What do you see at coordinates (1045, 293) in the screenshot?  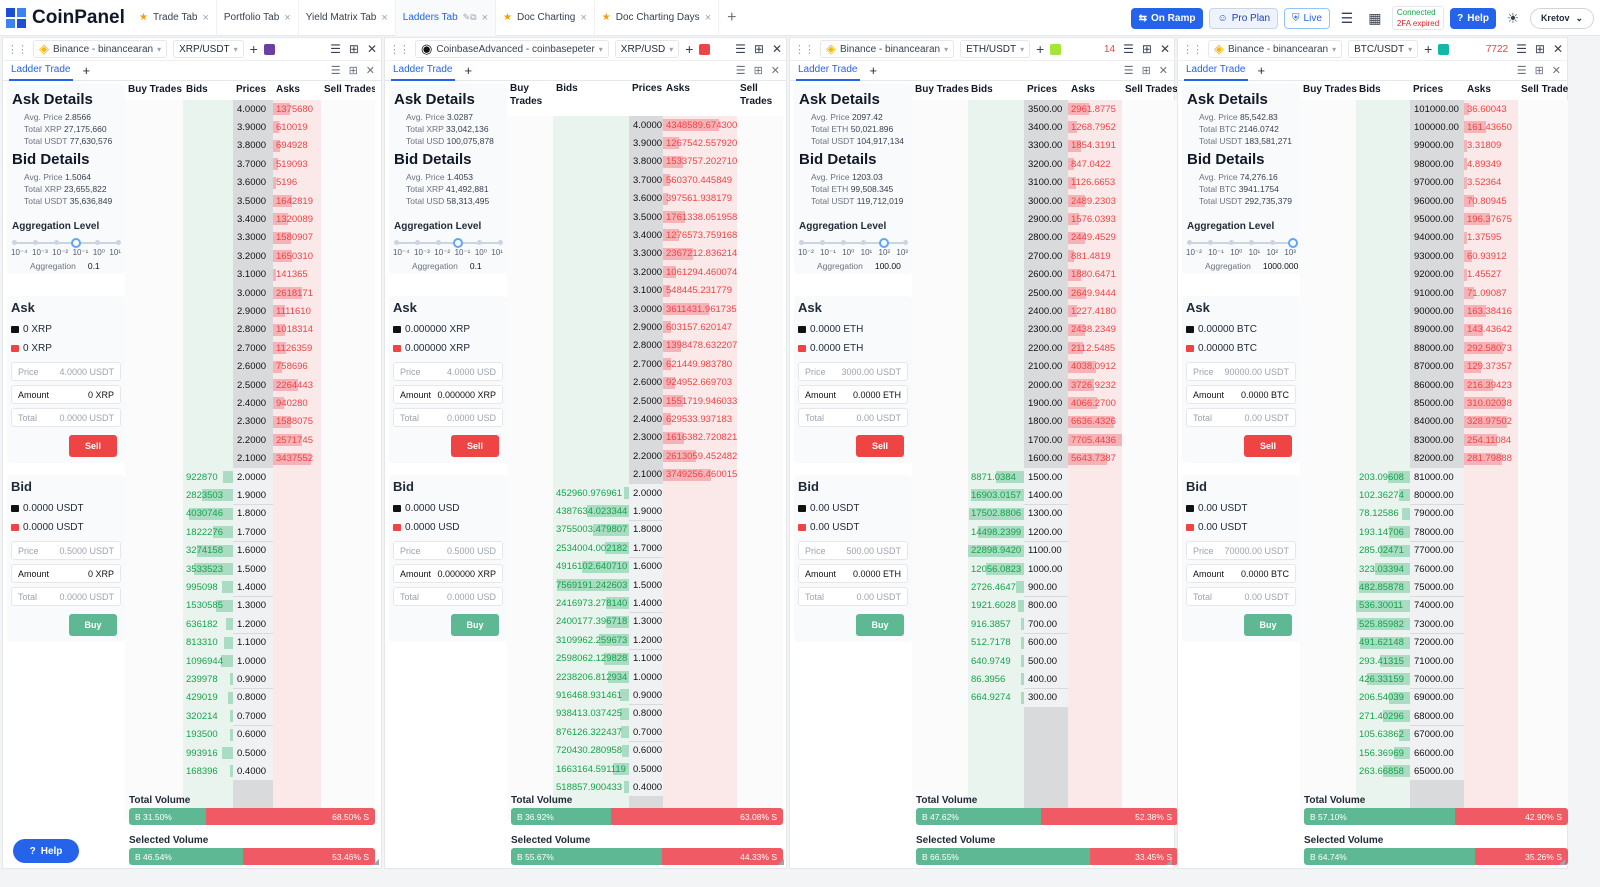 I see `price-cell: 2500.00` at bounding box center [1045, 293].